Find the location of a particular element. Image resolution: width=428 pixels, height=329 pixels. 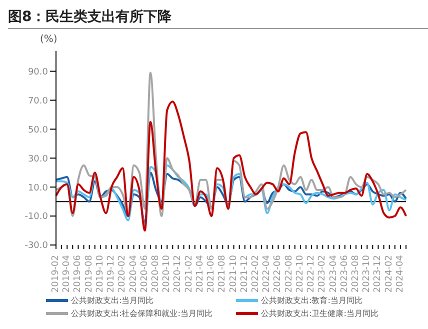

x-tick-label: 2023-12 is located at coordinates (378, 274).